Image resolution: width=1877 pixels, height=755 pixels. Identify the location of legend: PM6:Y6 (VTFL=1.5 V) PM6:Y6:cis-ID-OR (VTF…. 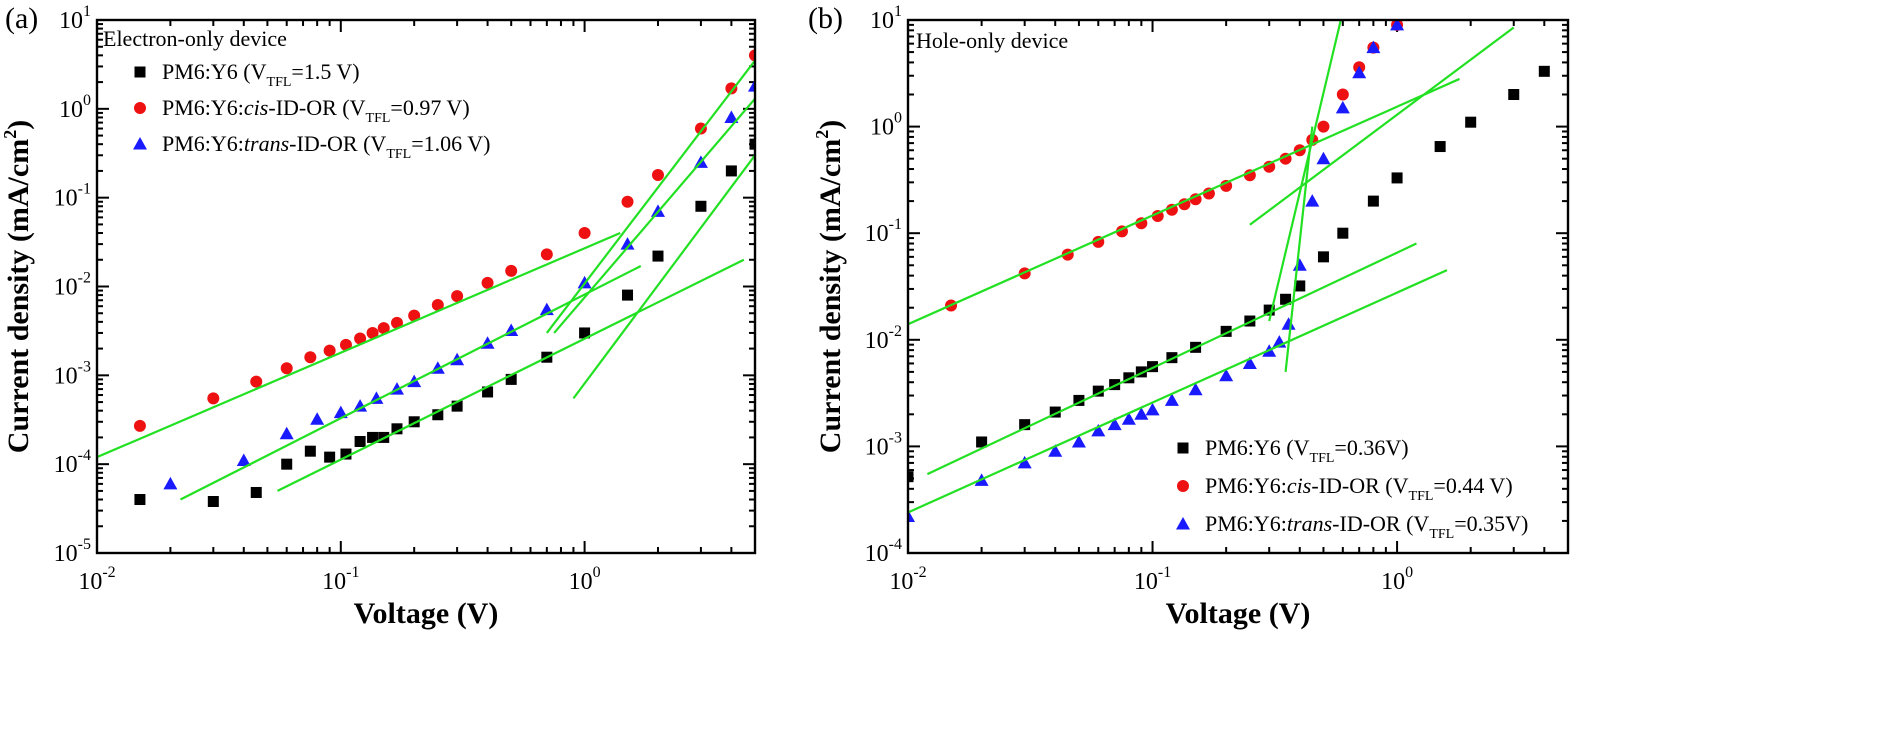
(311, 110).